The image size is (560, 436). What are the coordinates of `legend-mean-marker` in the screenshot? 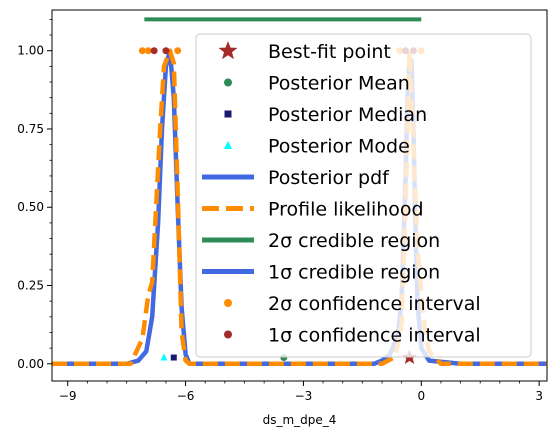 It's located at (228, 82).